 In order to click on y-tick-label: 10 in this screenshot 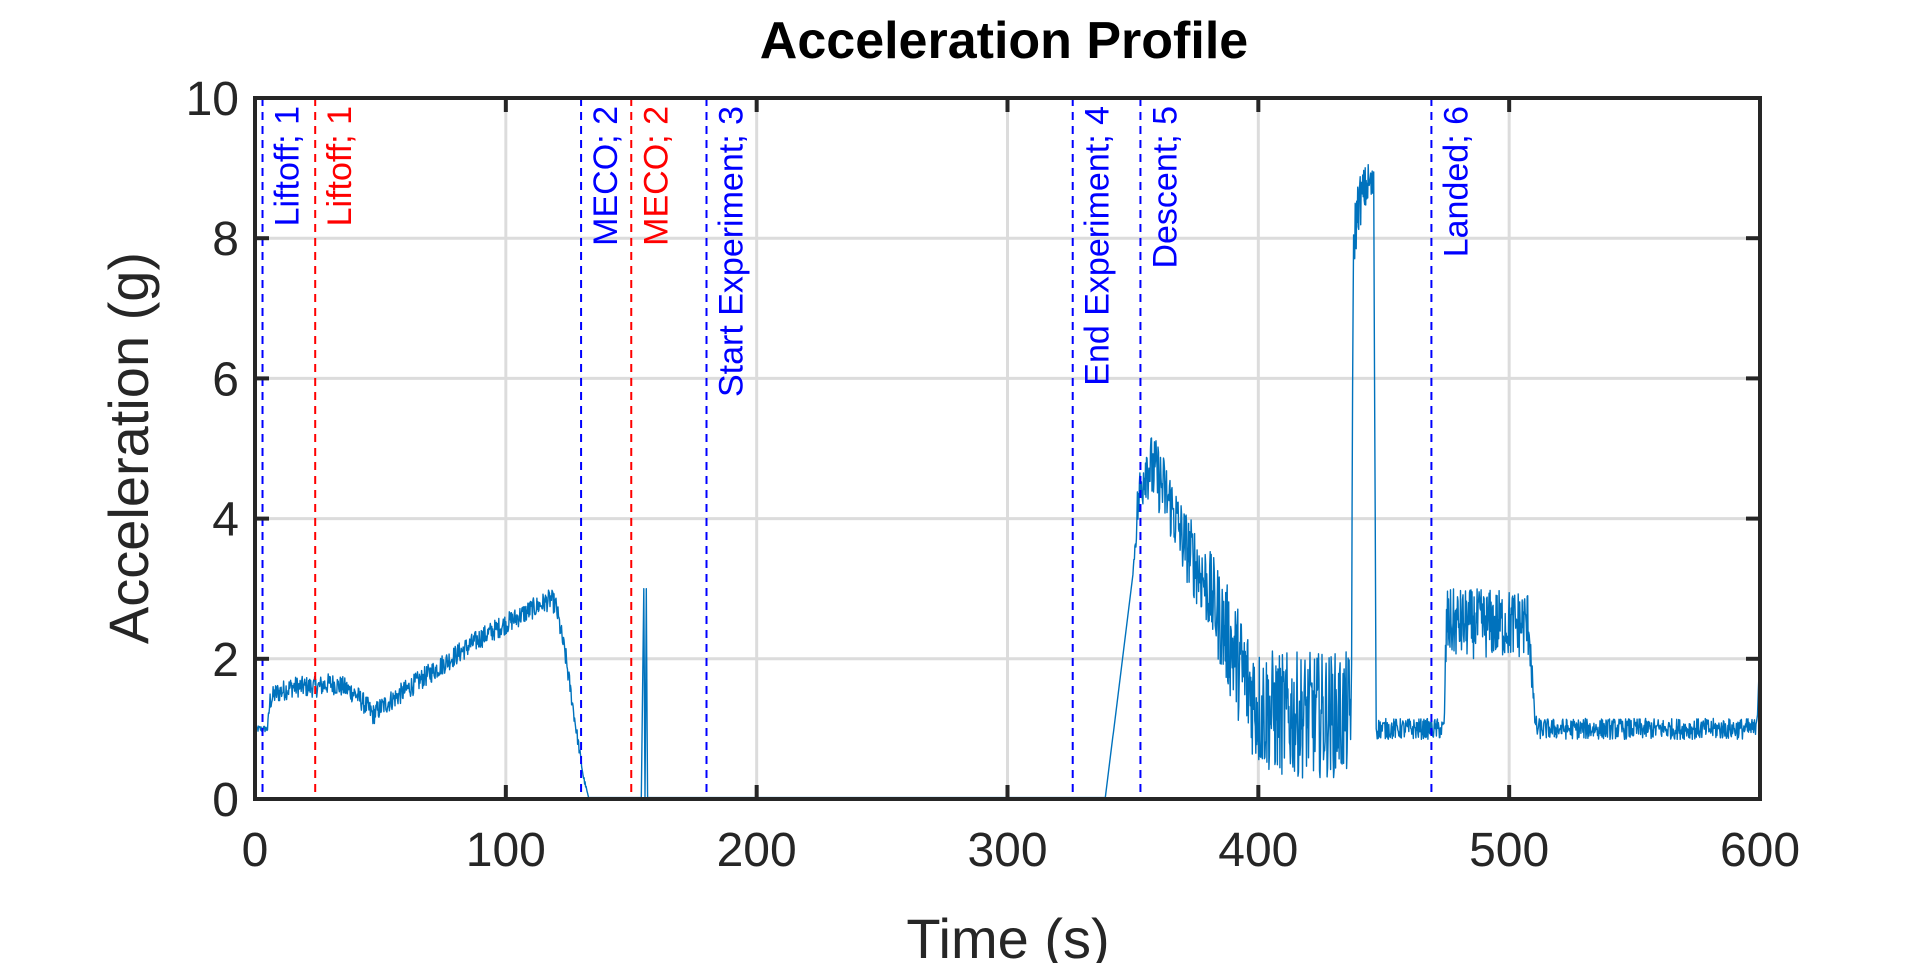, I will do `click(212, 99)`.